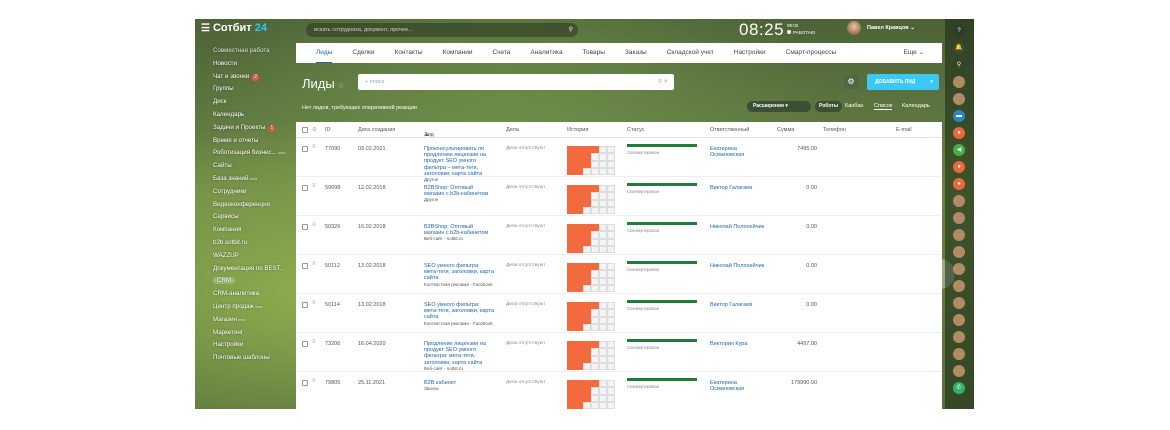 Image resolution: width=1170 pixels, height=430 pixels. I want to click on sidebar-item: Почтовые шаблоны, so click(245, 358).